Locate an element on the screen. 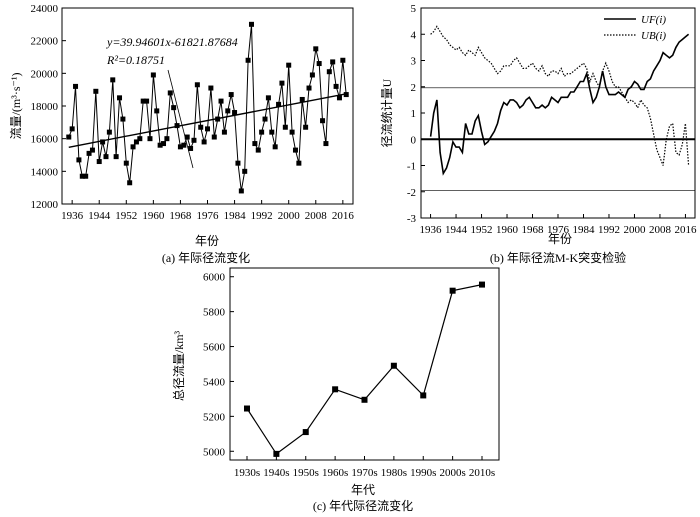  panel-a-xtick-label: 1992 is located at coordinates (262, 216).